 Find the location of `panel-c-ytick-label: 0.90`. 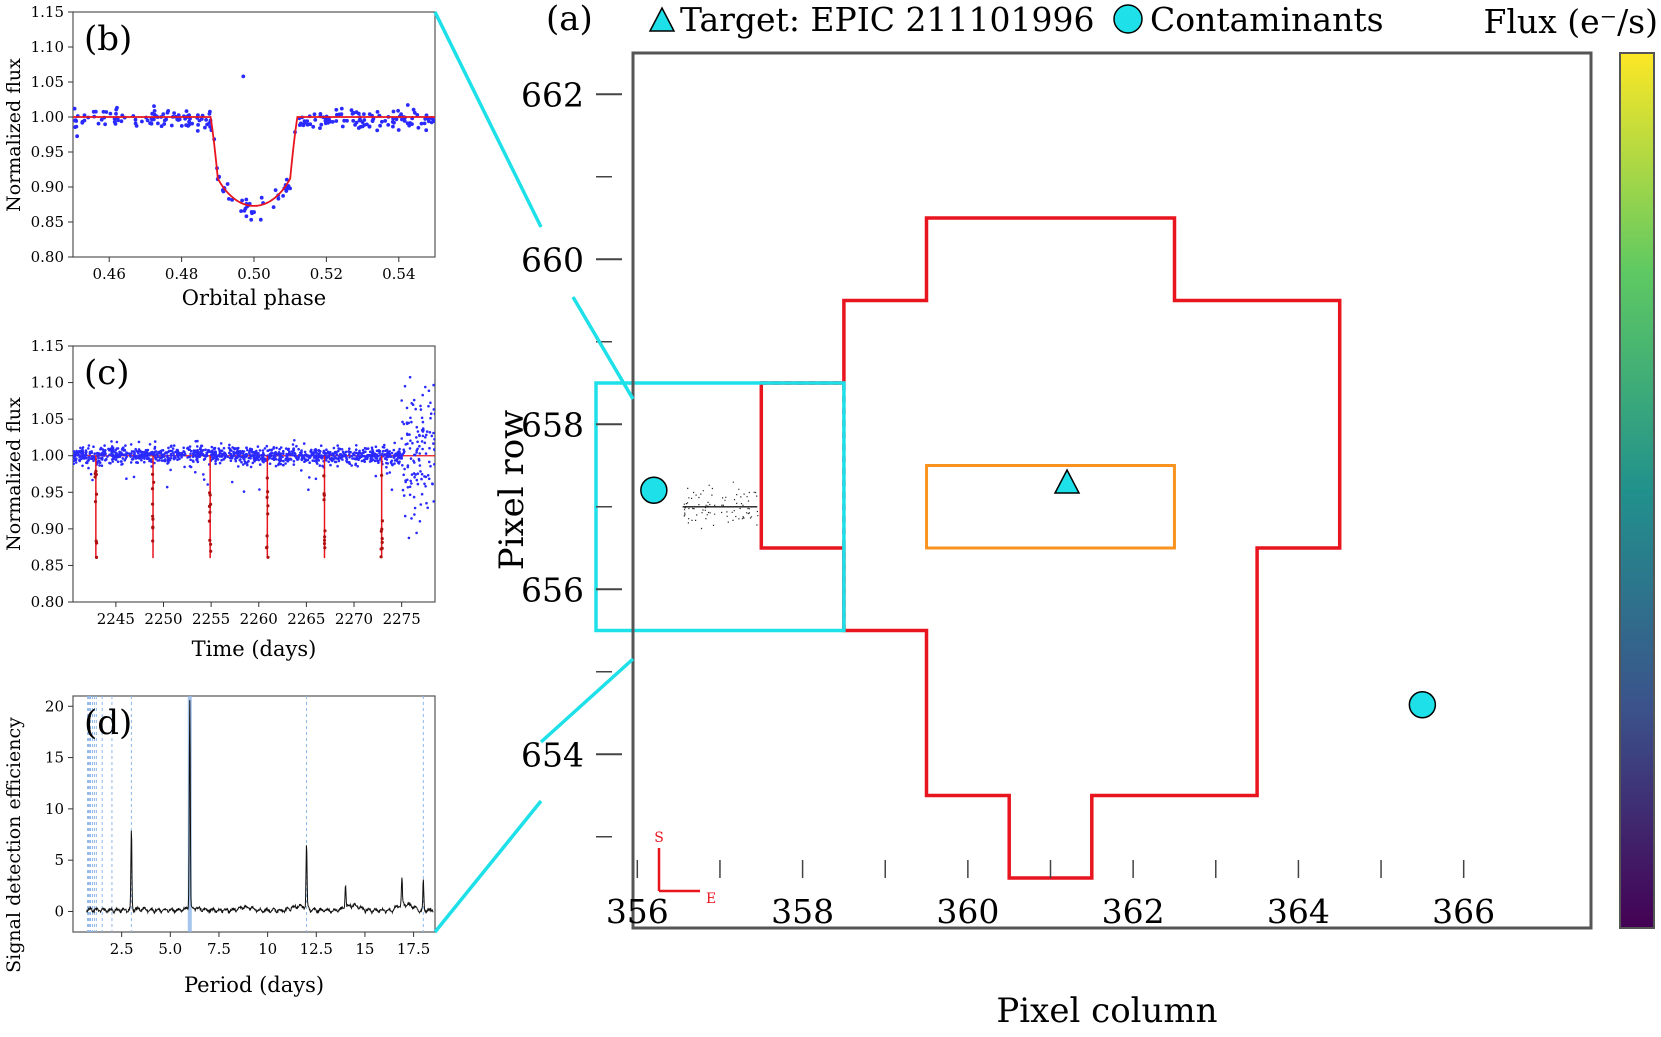

panel-c-ytick-label: 0.90 is located at coordinates (47, 529).